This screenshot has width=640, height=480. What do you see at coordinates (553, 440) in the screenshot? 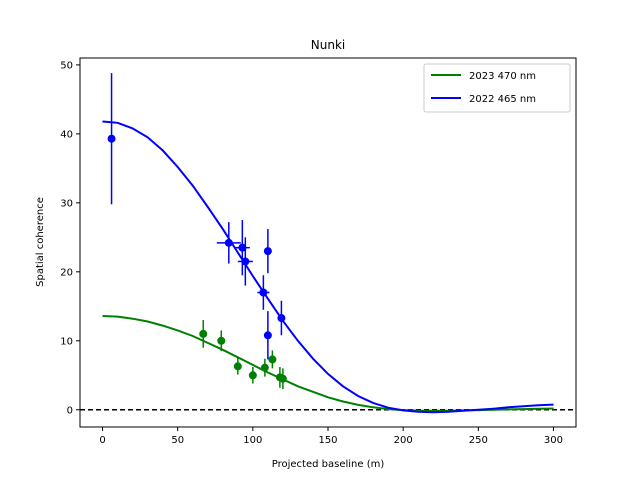
I see `x-tick-label: 300` at bounding box center [553, 440].